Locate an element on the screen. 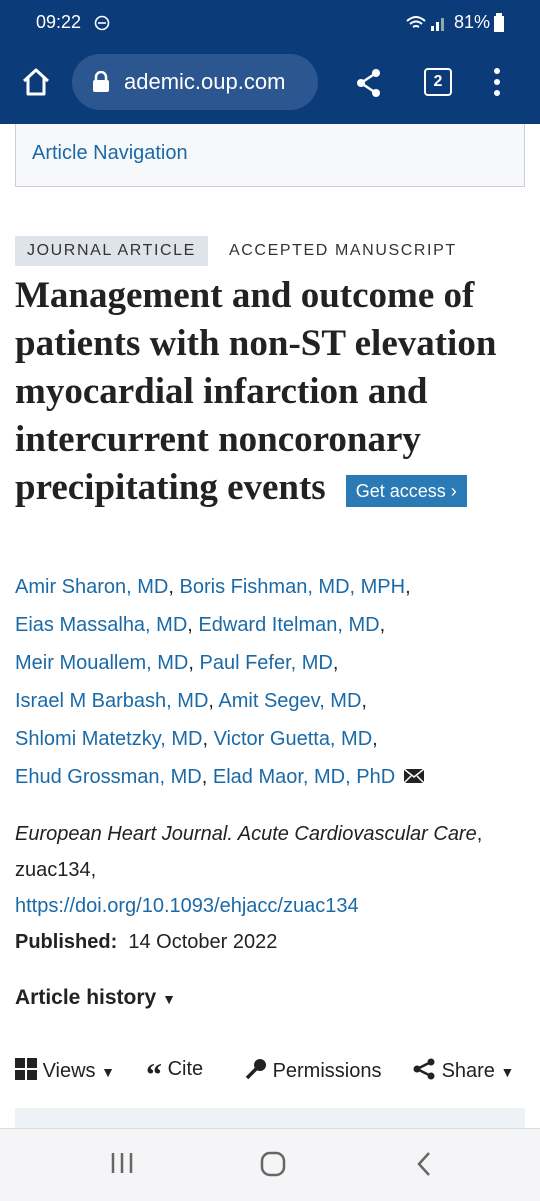 The image size is (540, 1201). browser-header: 09:22 81% ademic.oup.com 2 is located at coordinates (270, 62).